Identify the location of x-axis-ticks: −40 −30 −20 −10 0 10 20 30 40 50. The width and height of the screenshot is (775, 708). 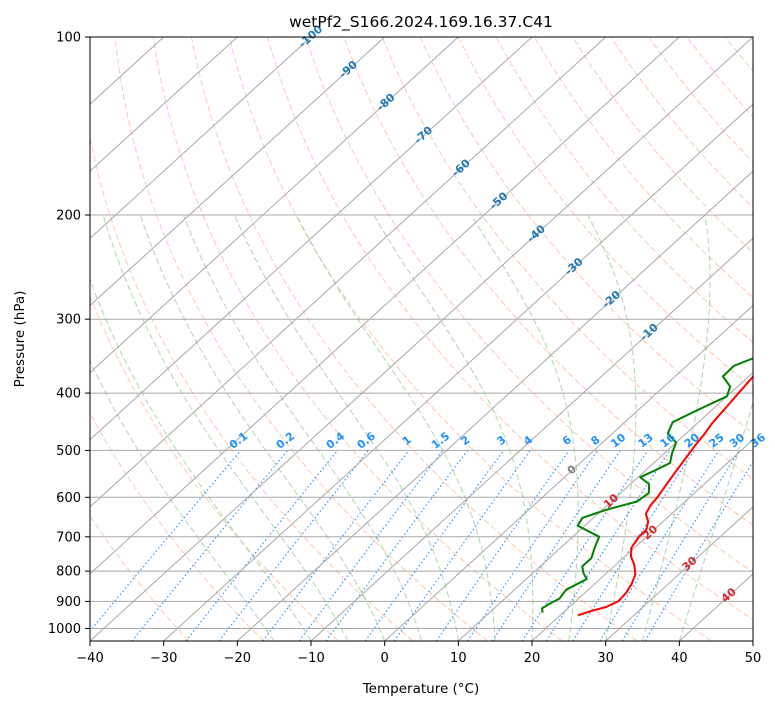
(418, 653).